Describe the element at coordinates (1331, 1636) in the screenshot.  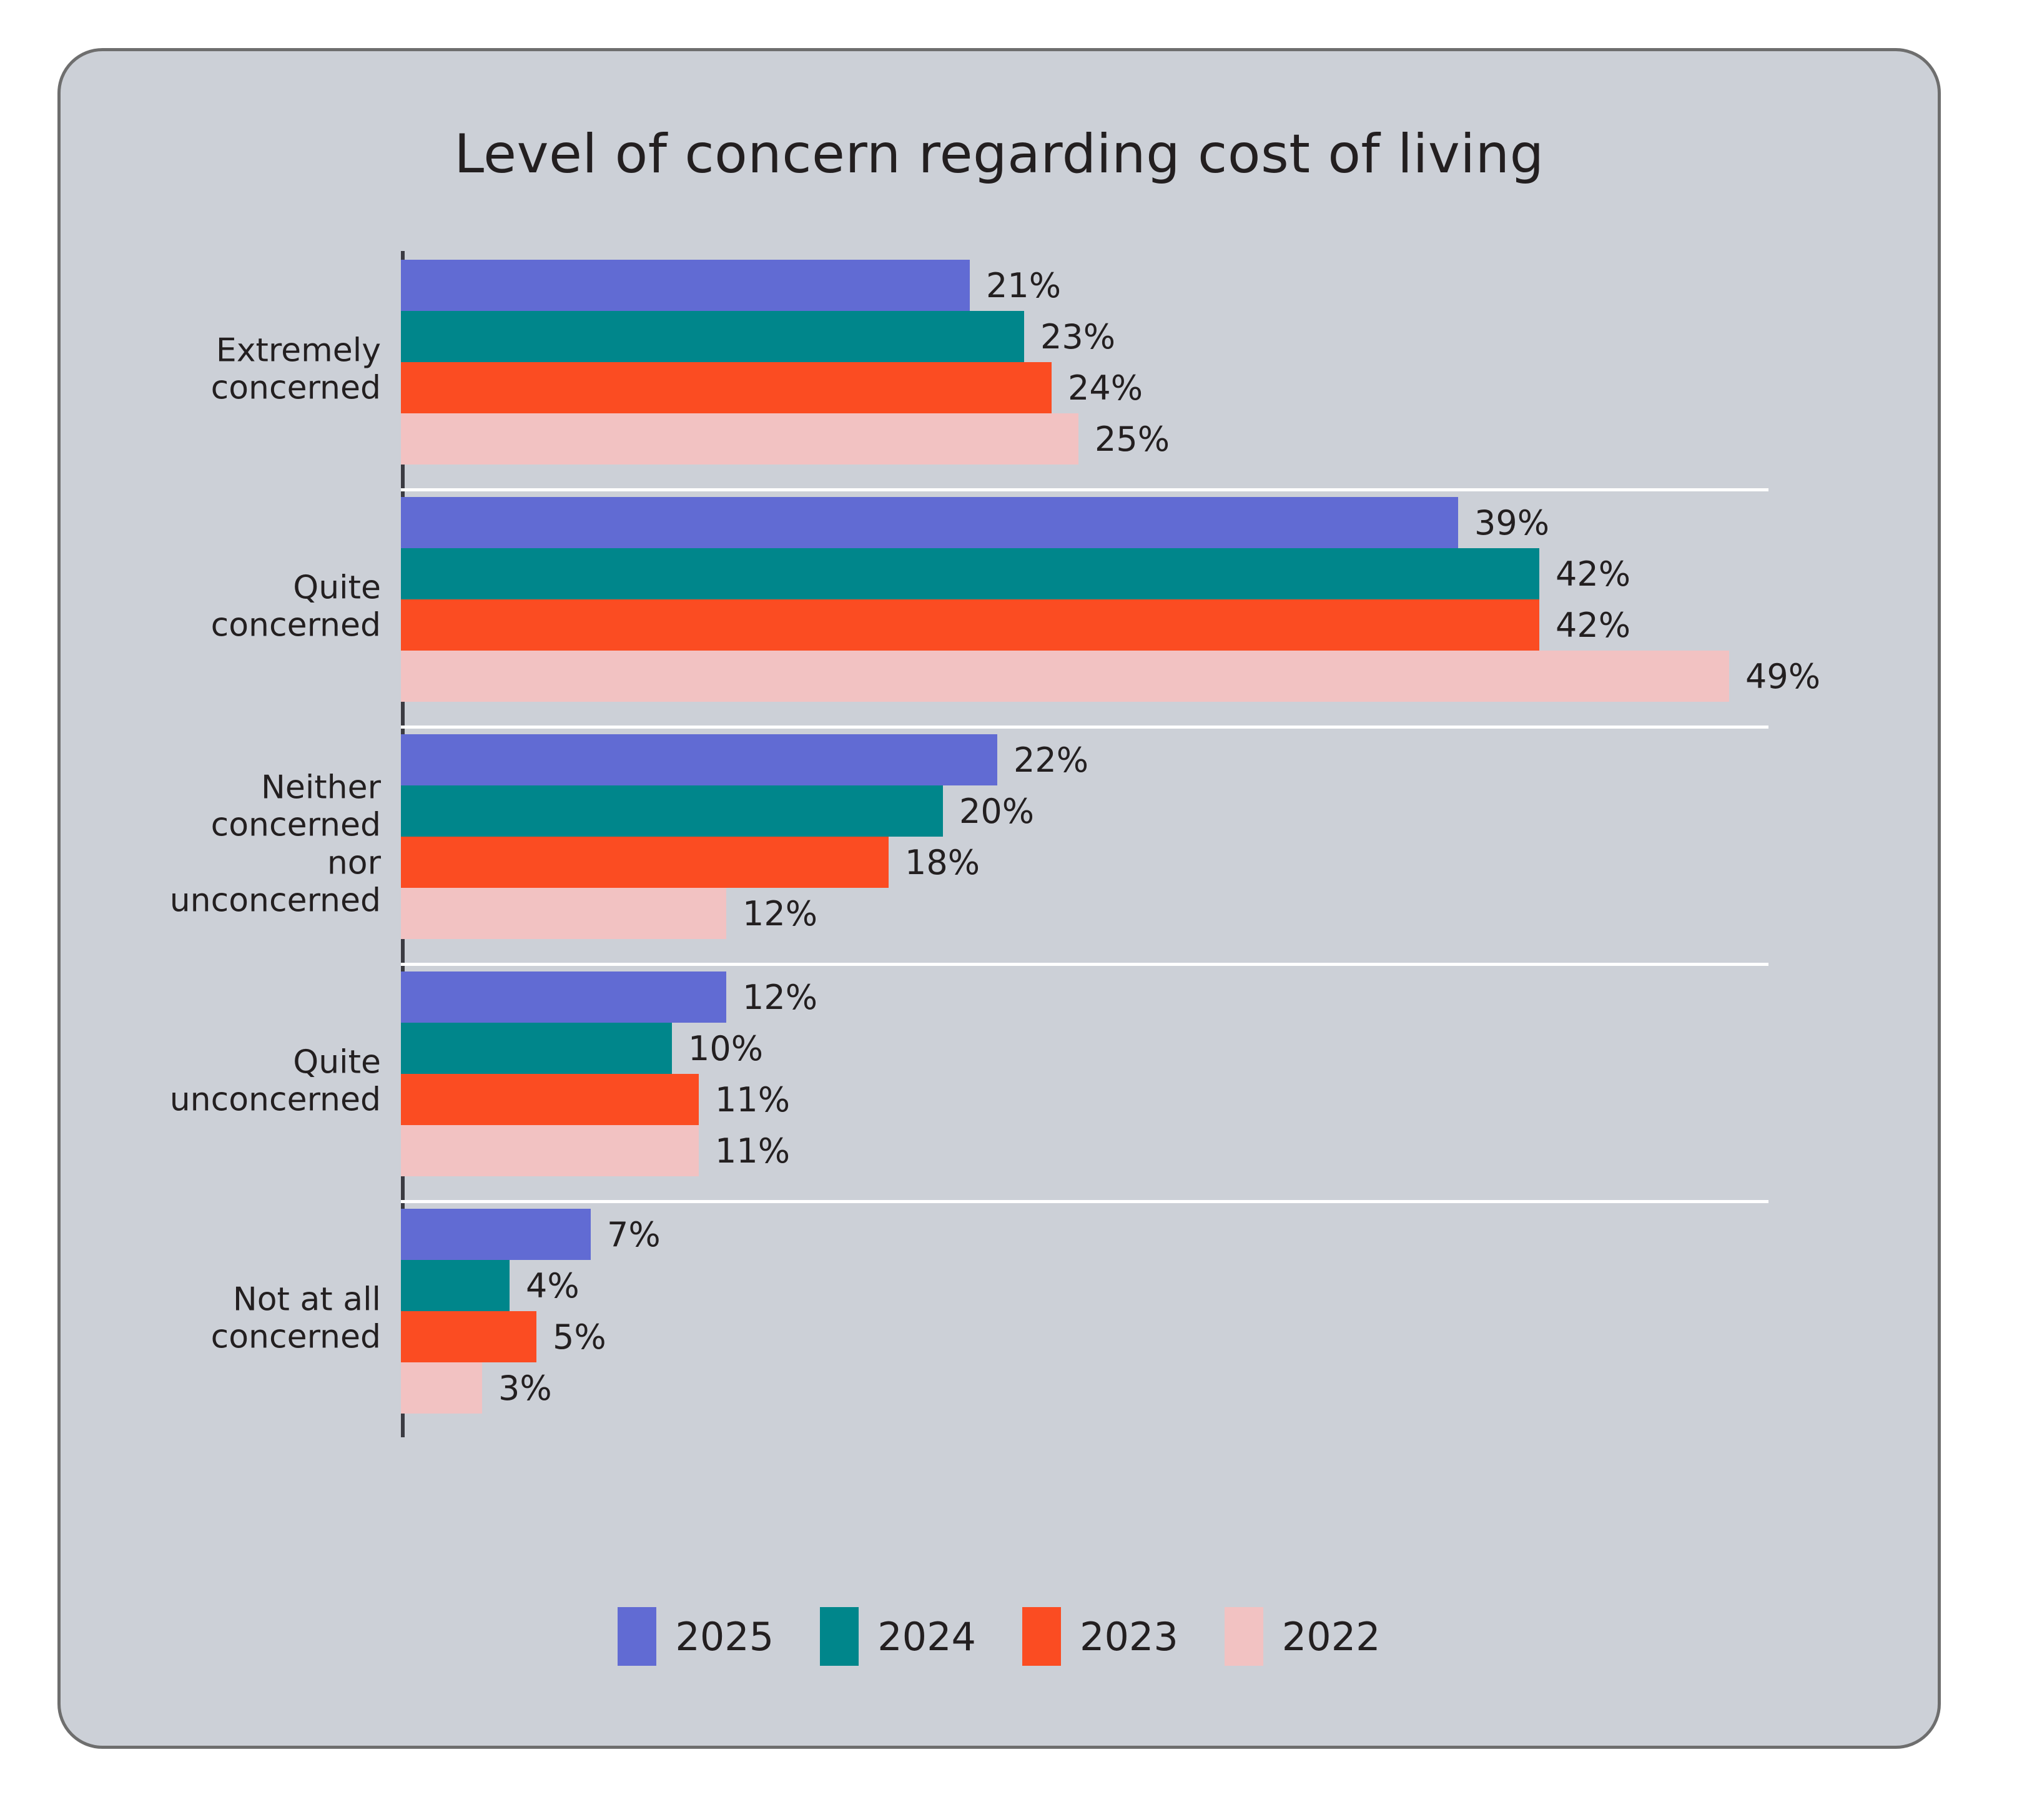
I see `legend-label: 2022` at that location.